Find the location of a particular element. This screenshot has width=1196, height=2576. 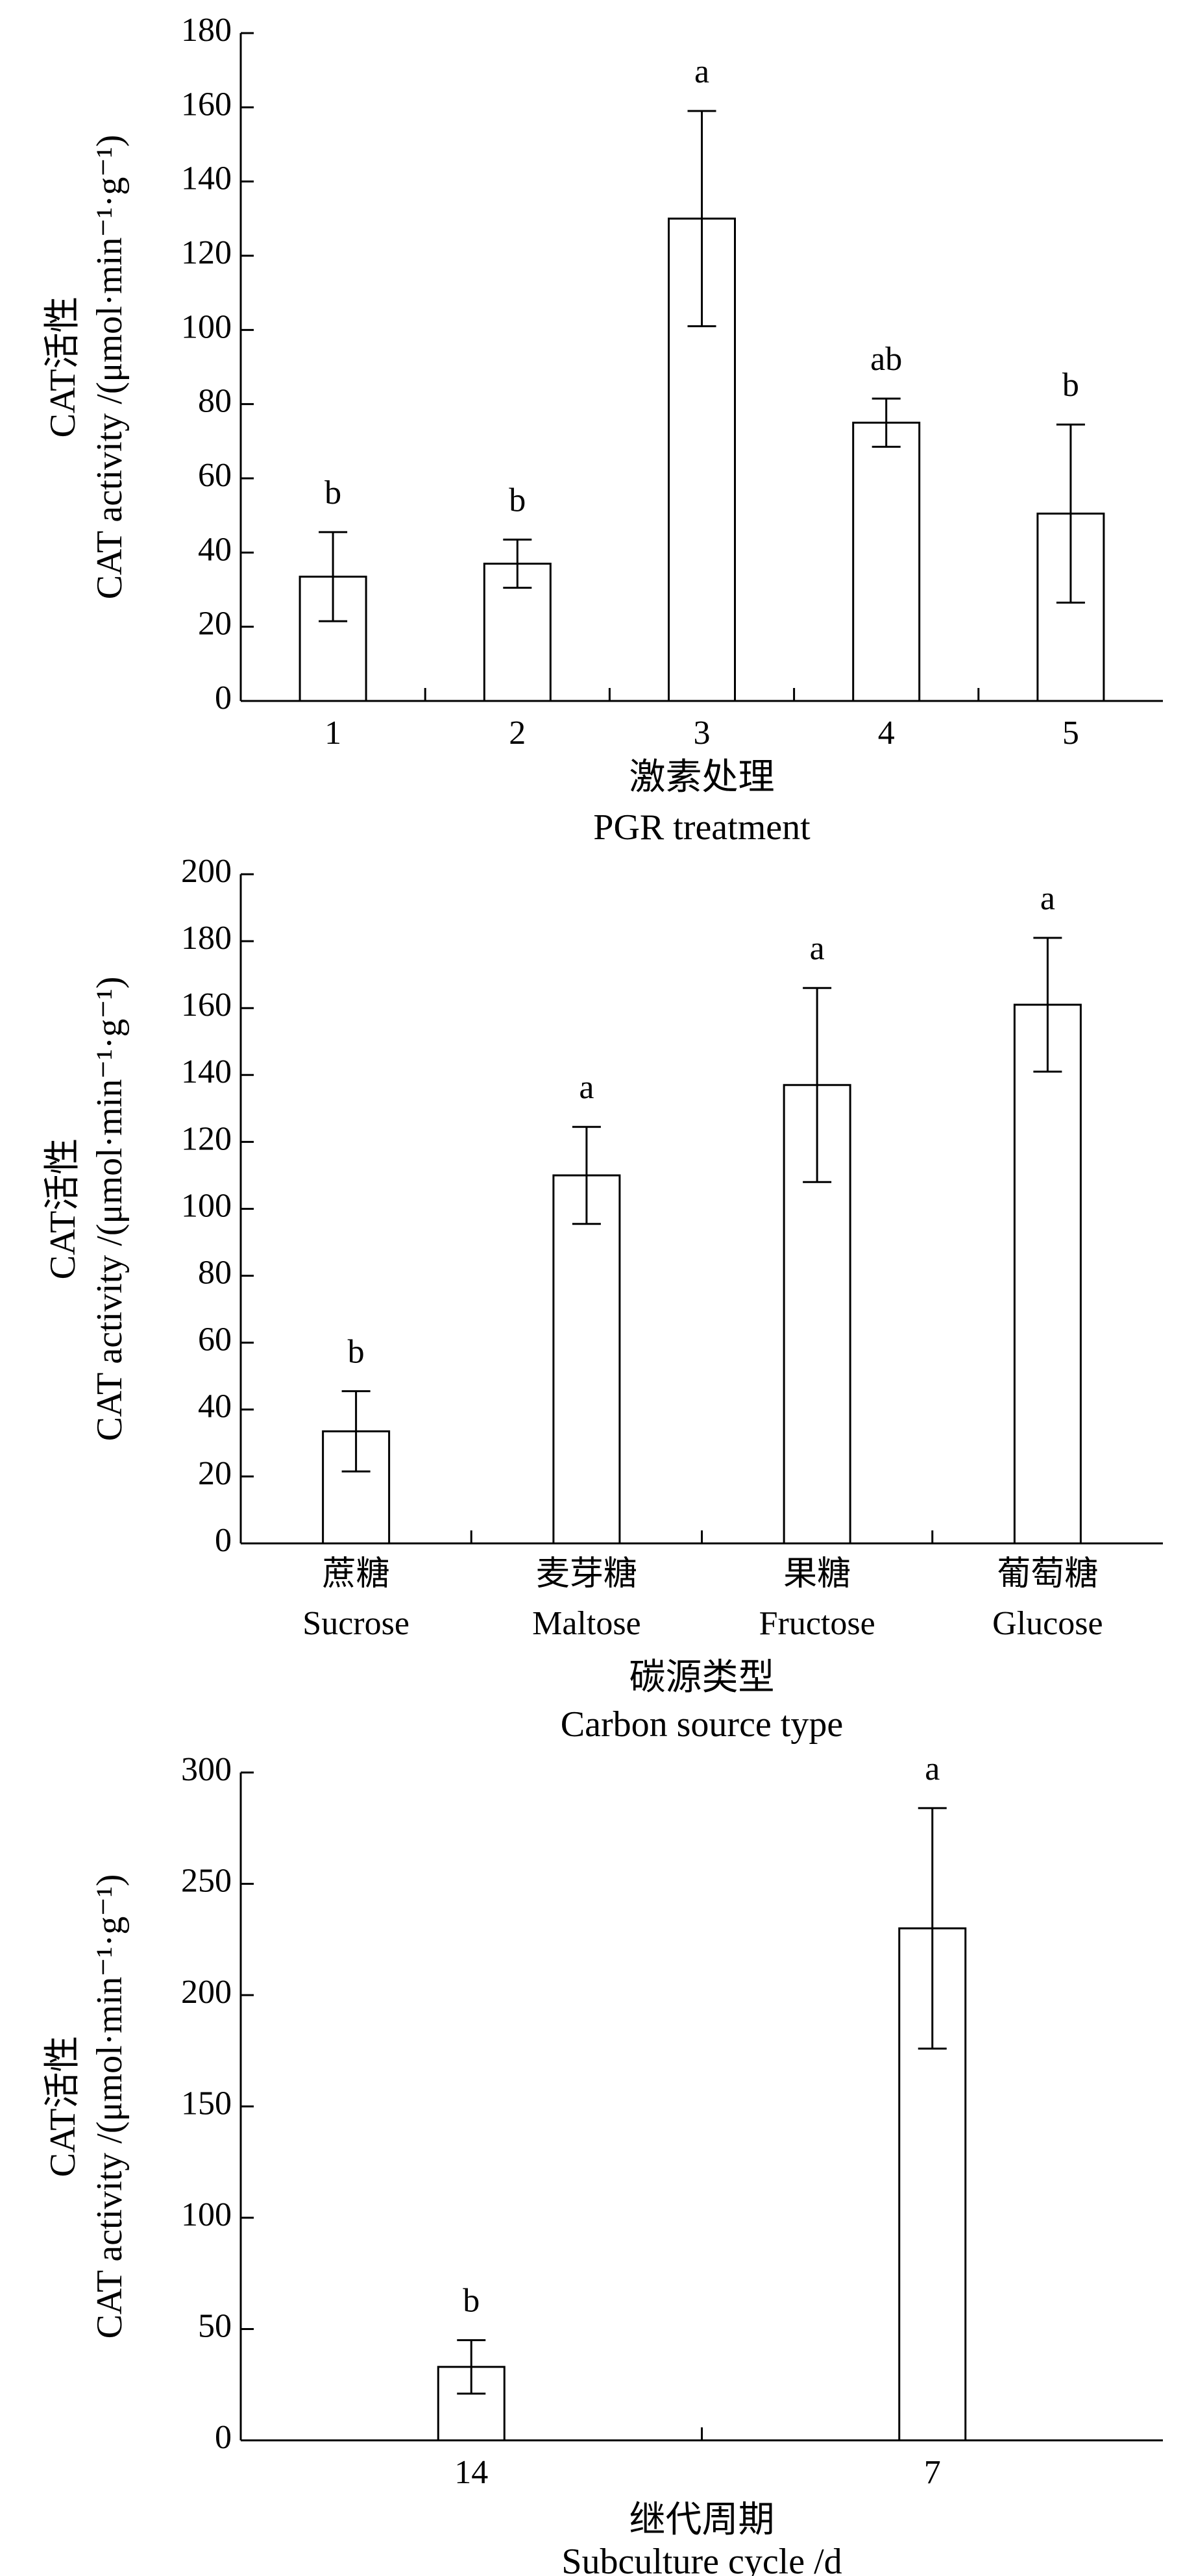

x-tick-label: 麦芽糖 is located at coordinates (586, 1574).